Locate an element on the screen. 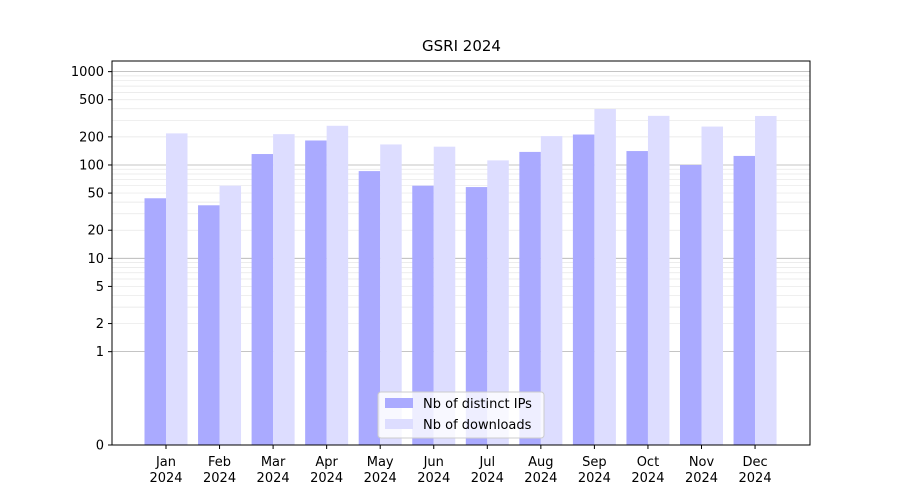 The image size is (900, 504). y-tick-label: 1000 is located at coordinates (87, 72).